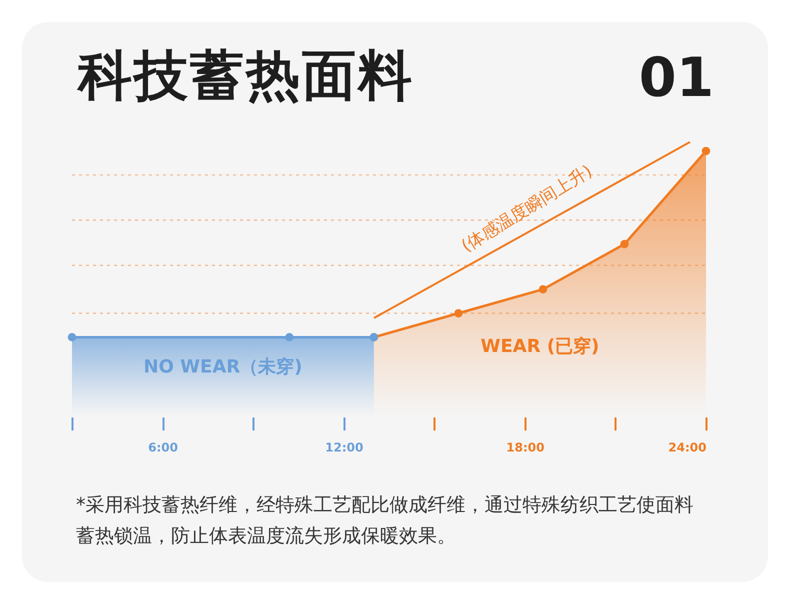  Describe the element at coordinates (527, 209) in the screenshot. I see `annotation: (体感温度瞬间上升)` at that location.